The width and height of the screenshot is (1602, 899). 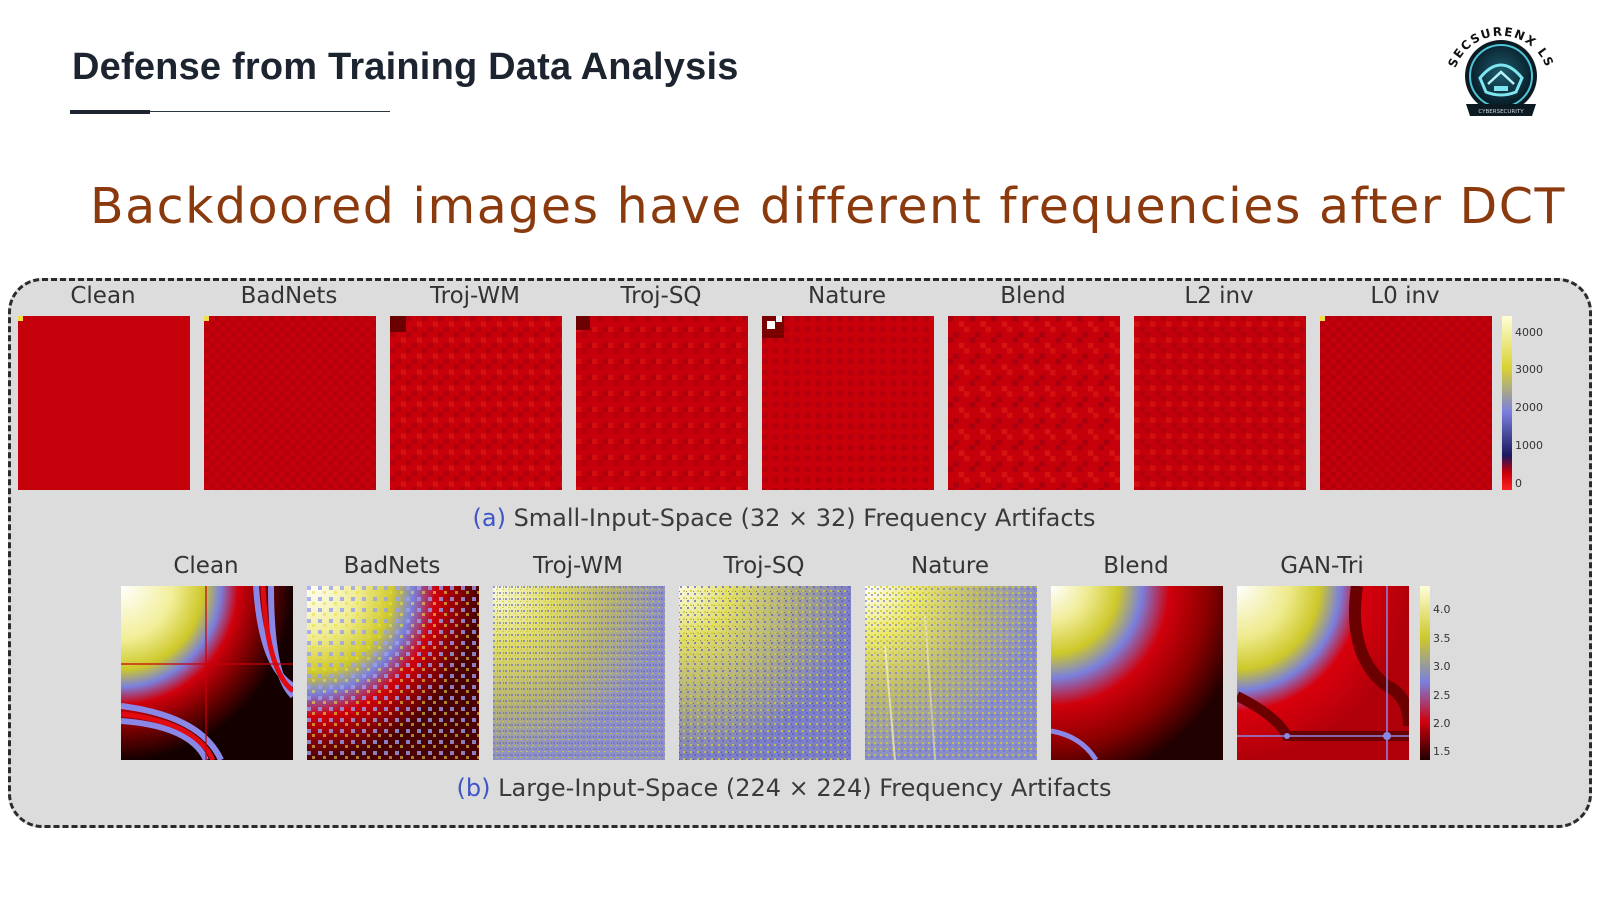 What do you see at coordinates (1034, 403) in the screenshot?
I see `dct-map-small-blend` at bounding box center [1034, 403].